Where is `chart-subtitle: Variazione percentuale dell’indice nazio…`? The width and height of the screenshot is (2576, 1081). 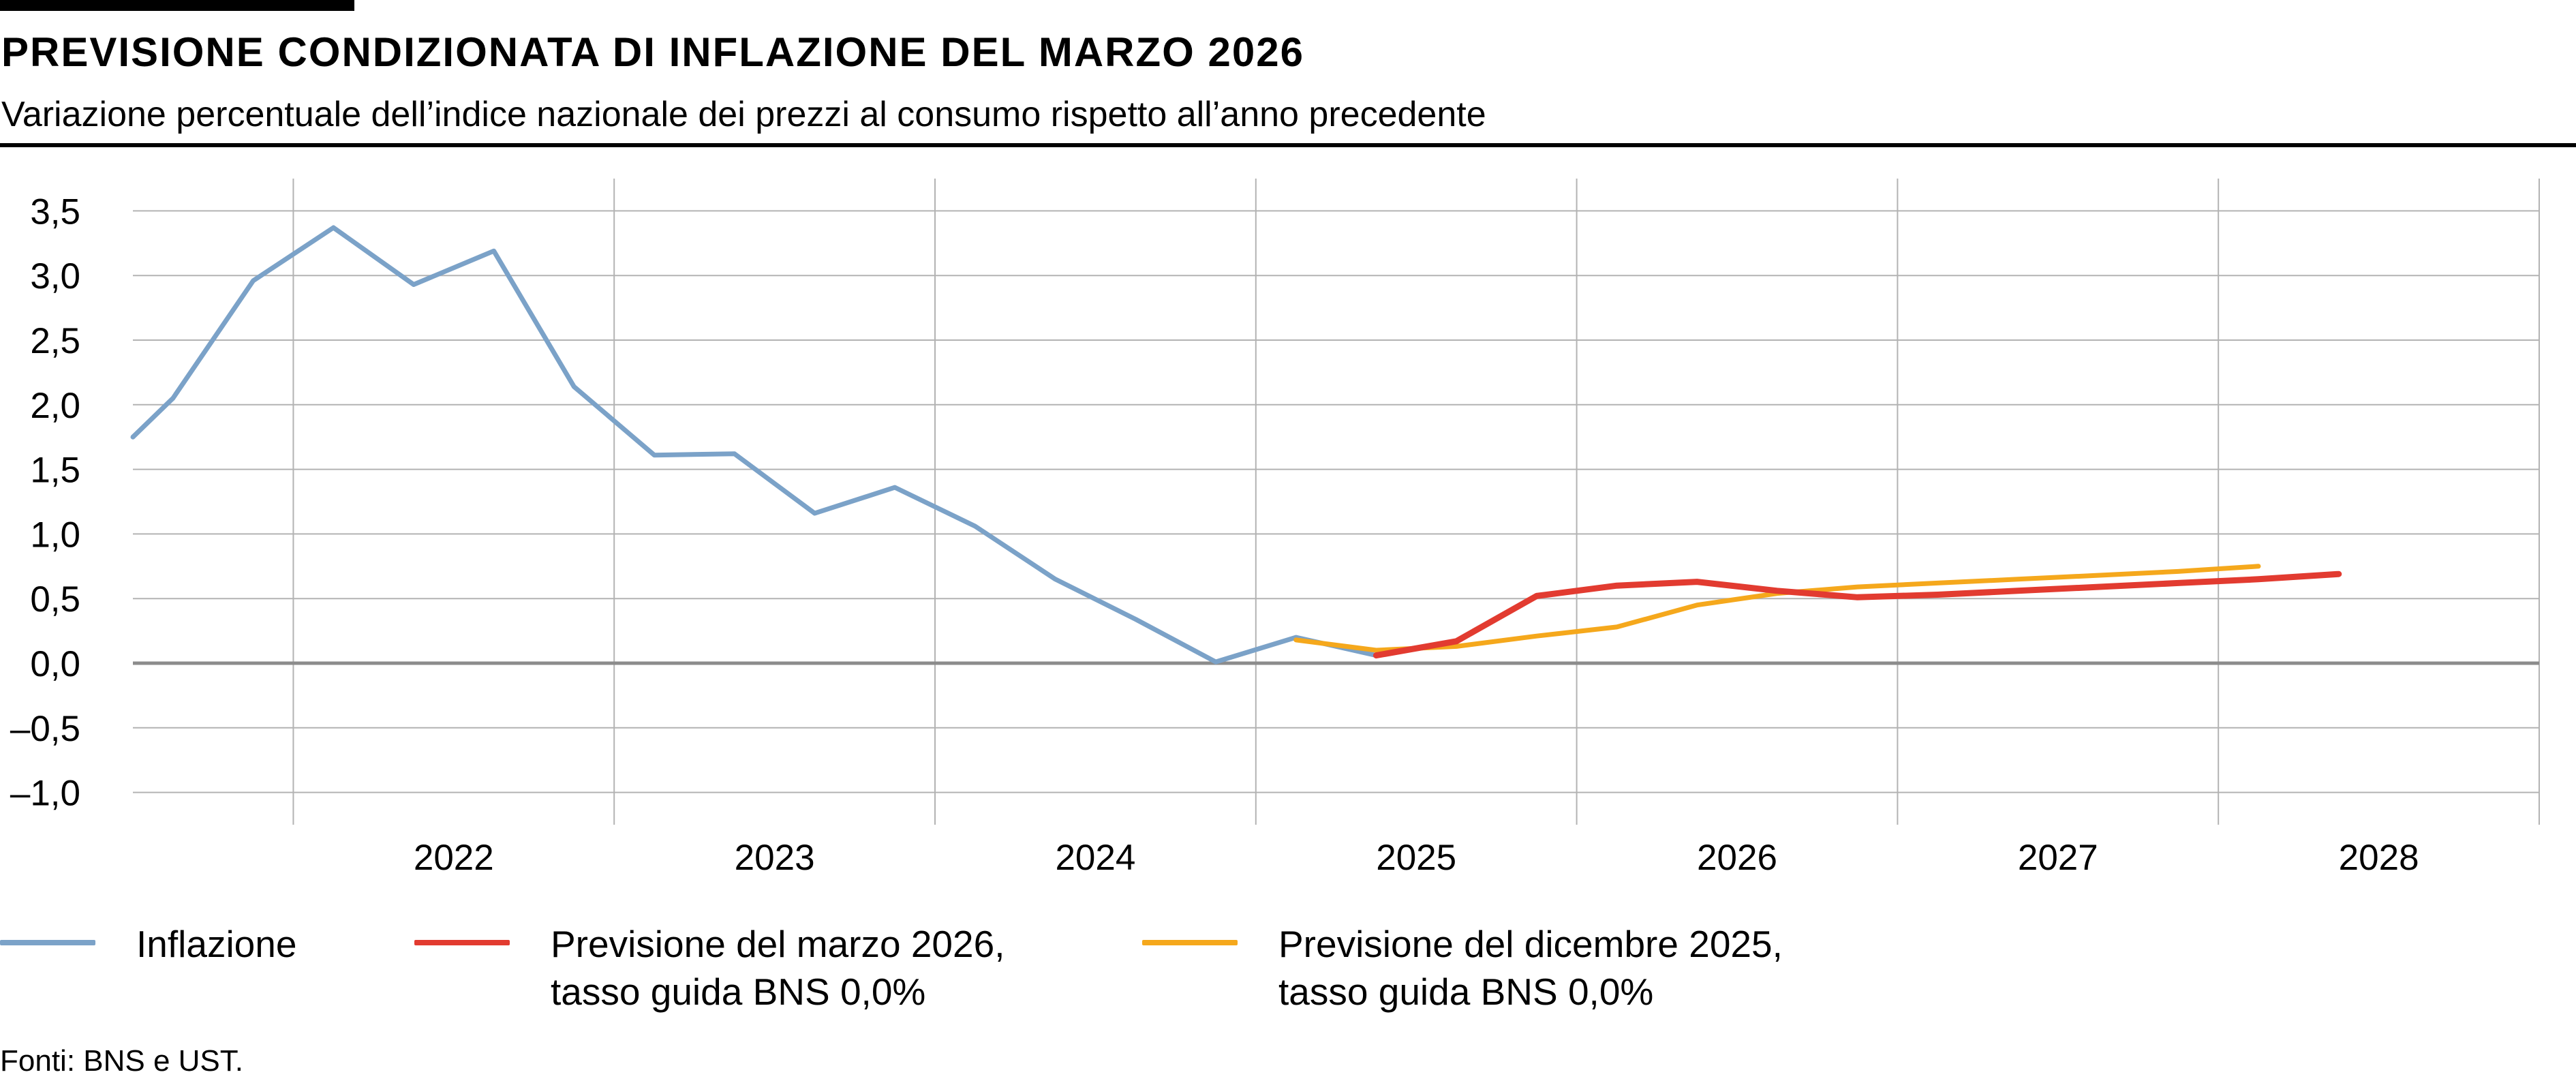
chart-subtitle: Variazione percentuale dell’indice nazio… is located at coordinates (743, 115).